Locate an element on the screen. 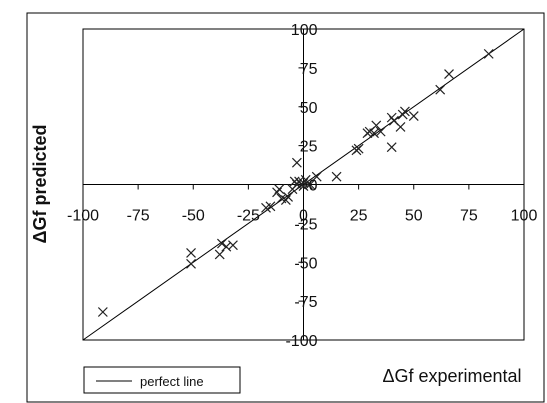 This screenshot has width=547, height=403. y-tick-label: 100 is located at coordinates (304, 30).